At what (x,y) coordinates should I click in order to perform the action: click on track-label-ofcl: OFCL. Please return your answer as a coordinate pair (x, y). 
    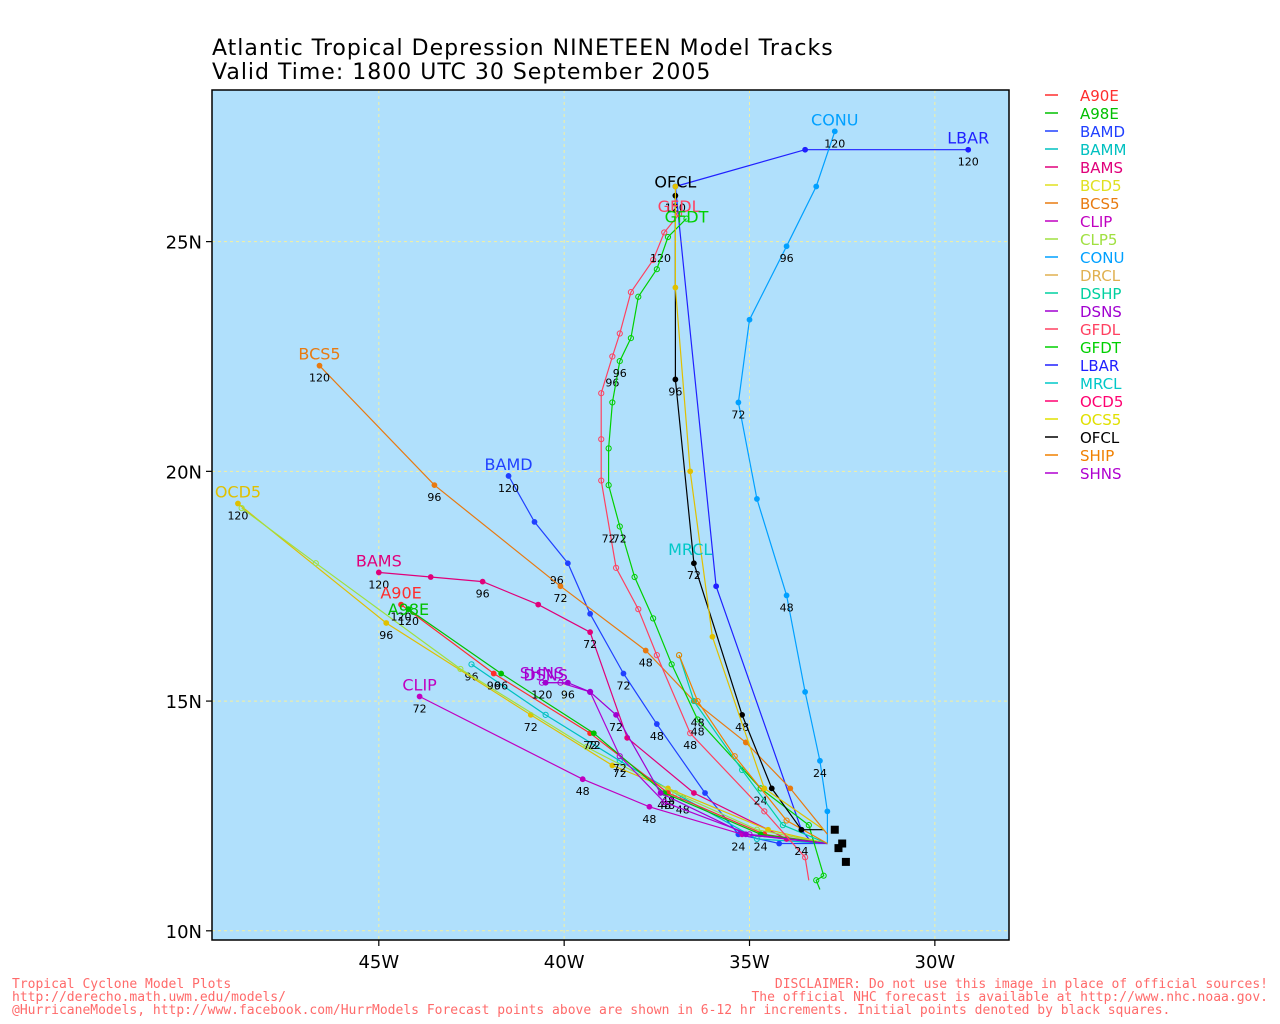
    Looking at the image, I should click on (675, 182).